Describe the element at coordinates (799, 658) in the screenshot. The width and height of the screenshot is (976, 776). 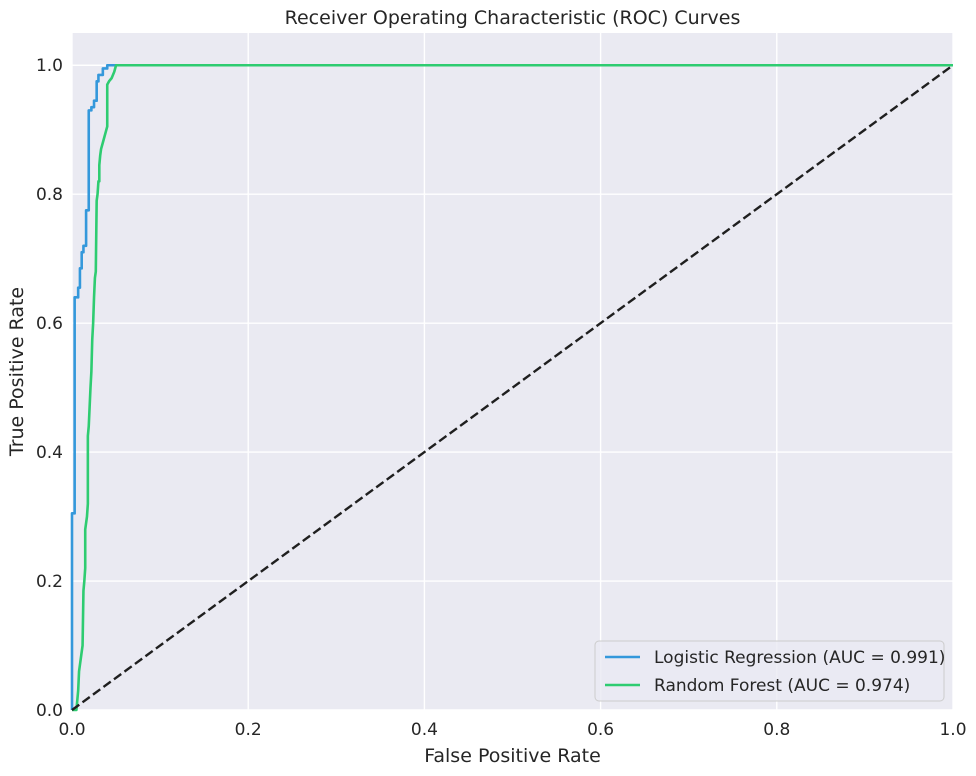
I see `legend-label: Logistic Regression (AUC = 0.991)` at that location.